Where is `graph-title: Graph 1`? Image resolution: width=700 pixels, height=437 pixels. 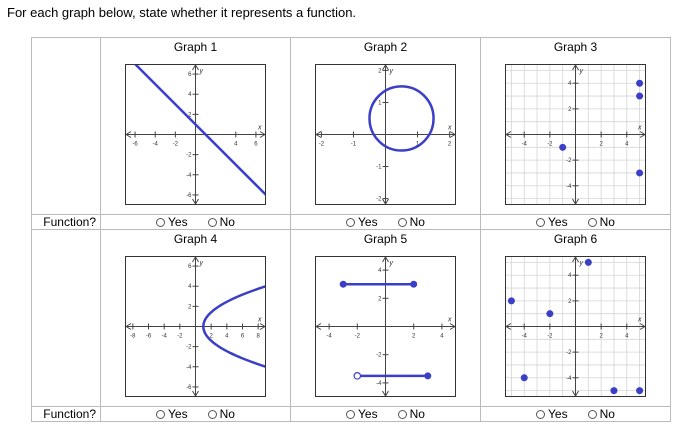 graph-title: Graph 1 is located at coordinates (195, 47).